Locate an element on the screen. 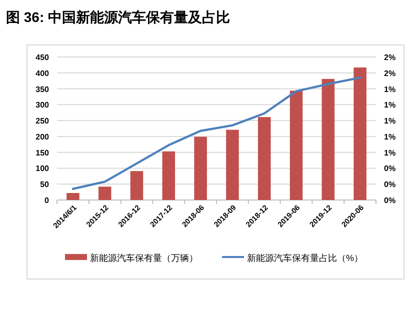 The height and width of the screenshot is (322, 409). legend-label: 新能源汽车保有量（万辆） is located at coordinates (144, 258).